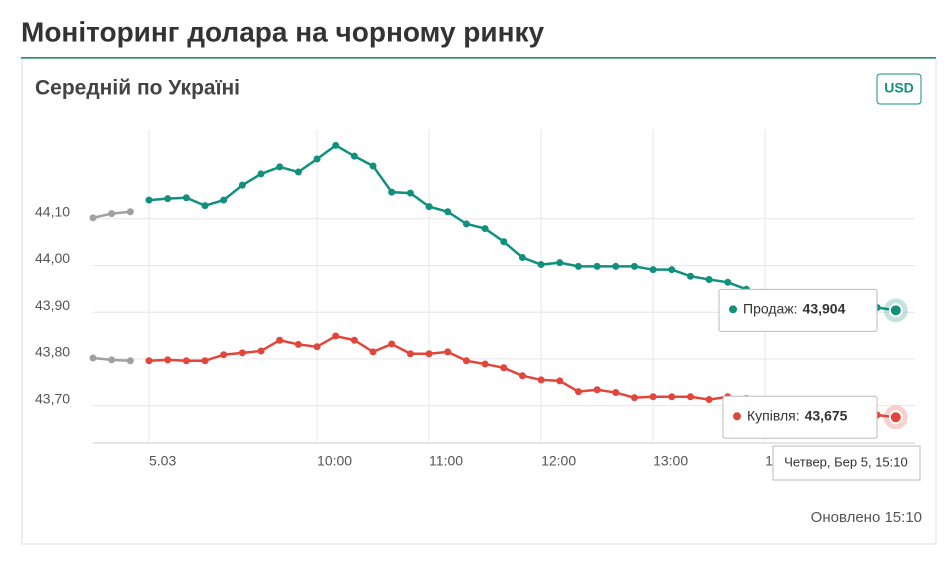 This screenshot has width=952, height=565. I want to click on tooltip-text: Купівля: 43,675, so click(797, 415).